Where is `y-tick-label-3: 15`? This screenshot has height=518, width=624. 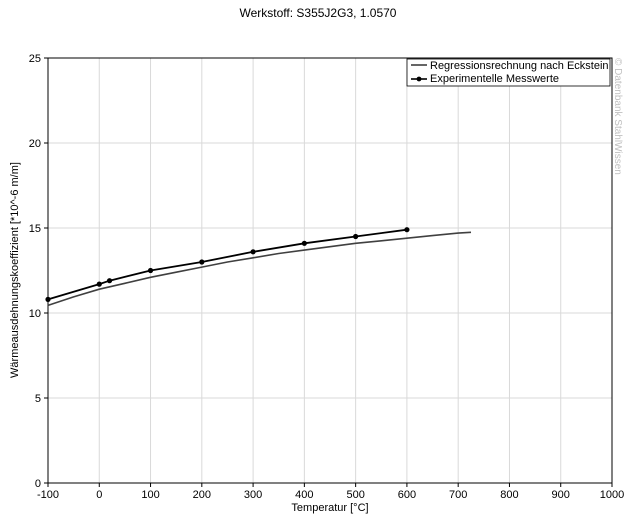
y-tick-label-3: 15 is located at coordinates (35, 229).